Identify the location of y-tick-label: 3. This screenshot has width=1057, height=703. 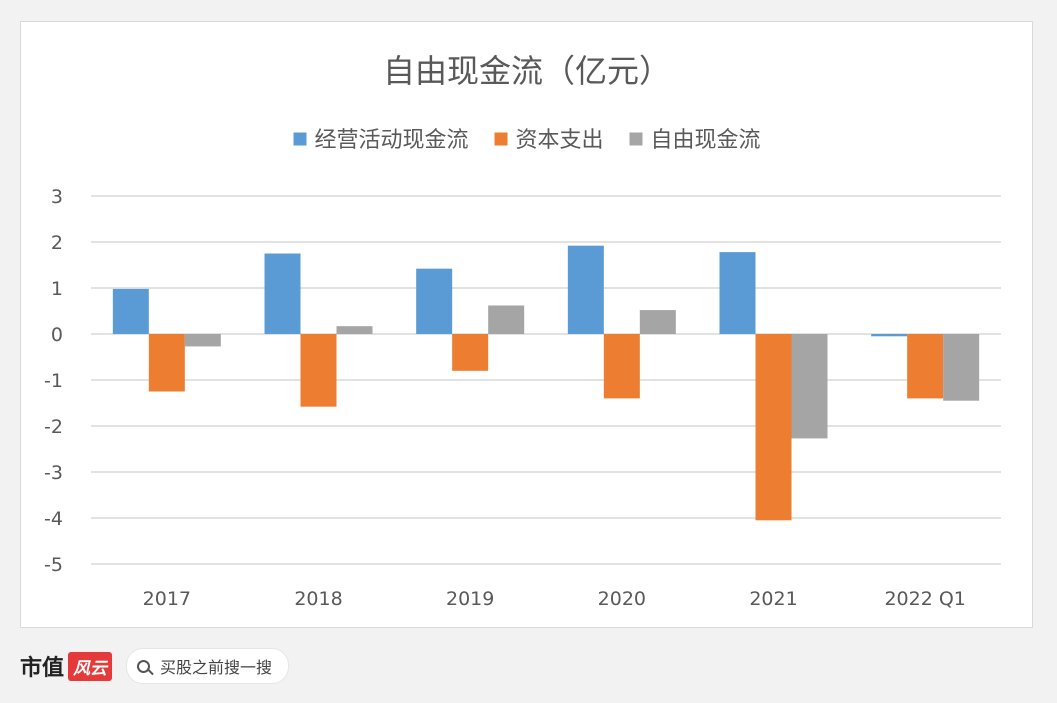
(57, 197).